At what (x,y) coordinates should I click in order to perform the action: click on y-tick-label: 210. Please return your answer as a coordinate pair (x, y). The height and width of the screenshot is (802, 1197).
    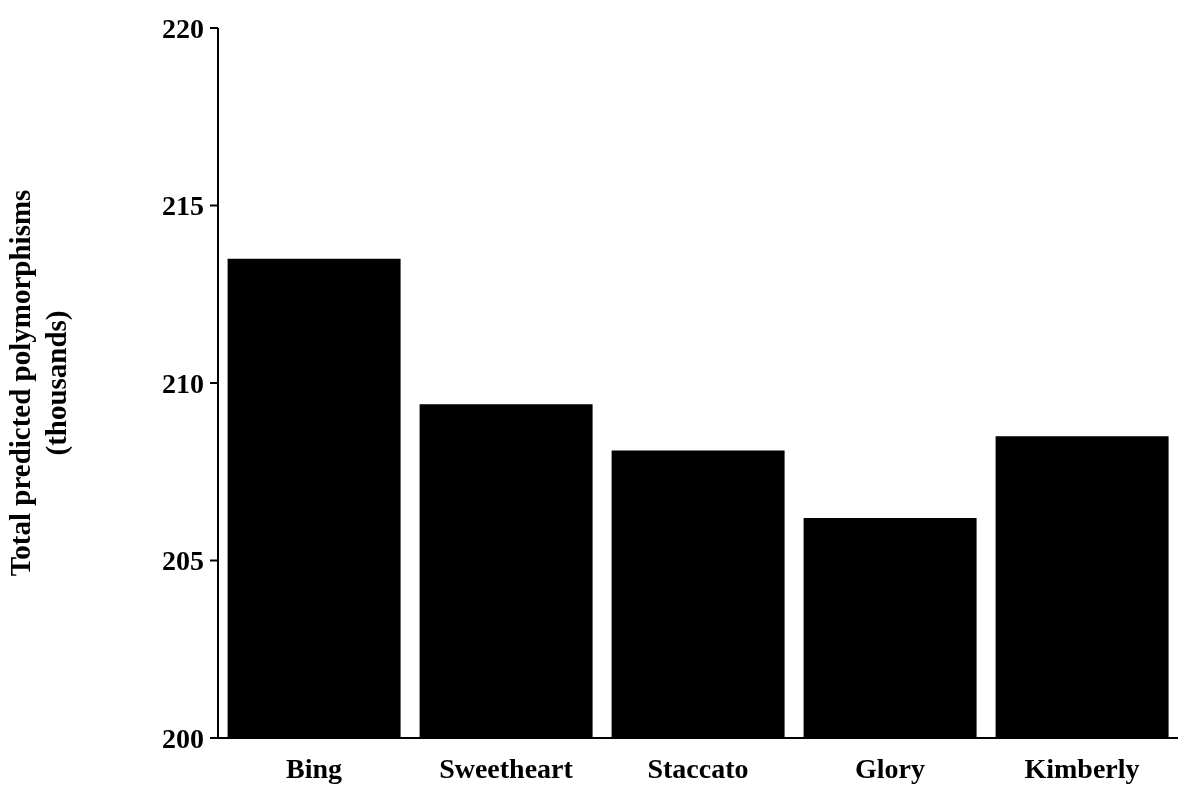
    Looking at the image, I should click on (183, 383).